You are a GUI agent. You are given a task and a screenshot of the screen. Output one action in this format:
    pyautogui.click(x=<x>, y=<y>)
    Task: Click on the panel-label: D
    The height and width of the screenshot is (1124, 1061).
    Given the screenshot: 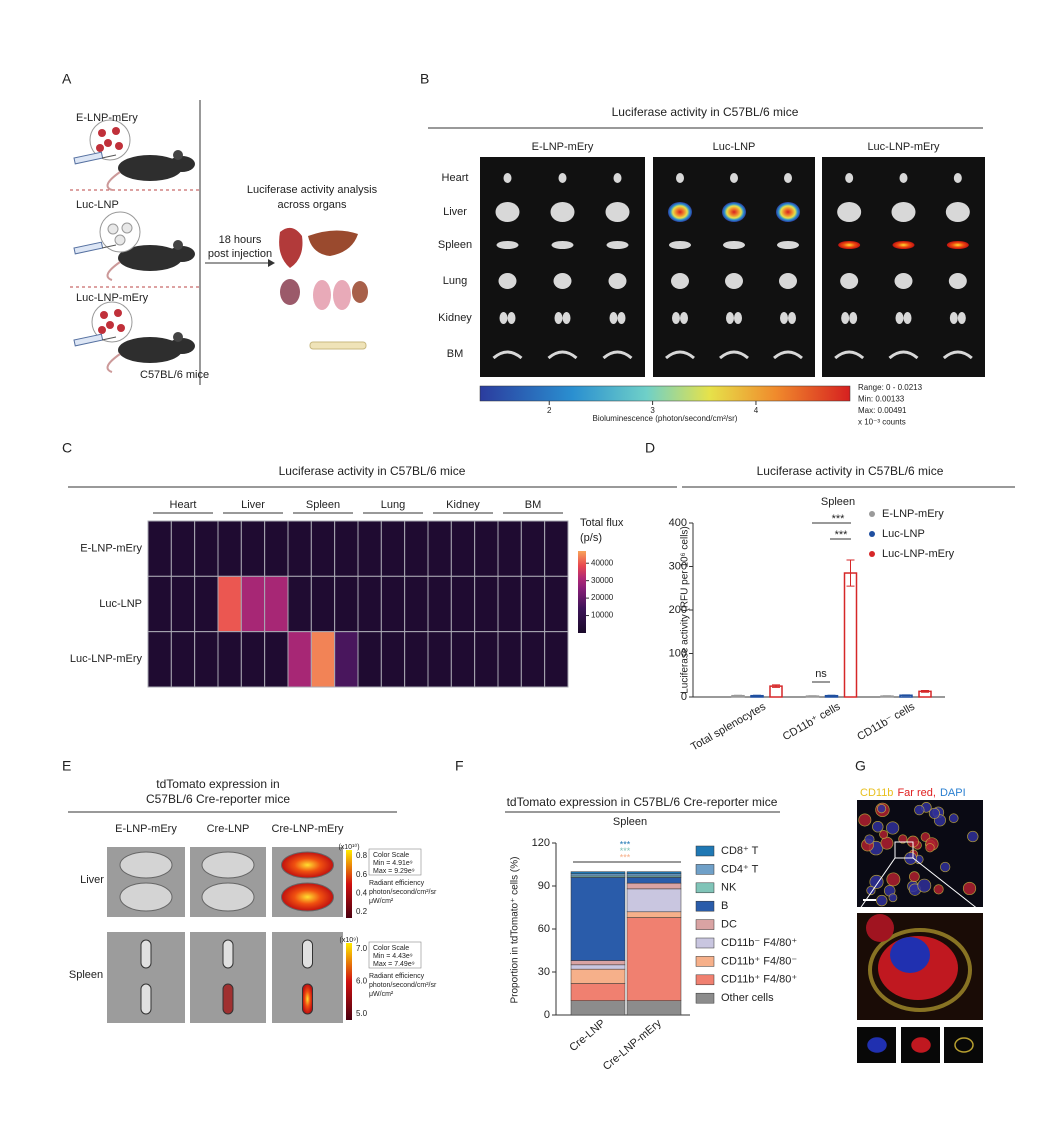 What is the action you would take?
    pyautogui.click(x=650, y=448)
    